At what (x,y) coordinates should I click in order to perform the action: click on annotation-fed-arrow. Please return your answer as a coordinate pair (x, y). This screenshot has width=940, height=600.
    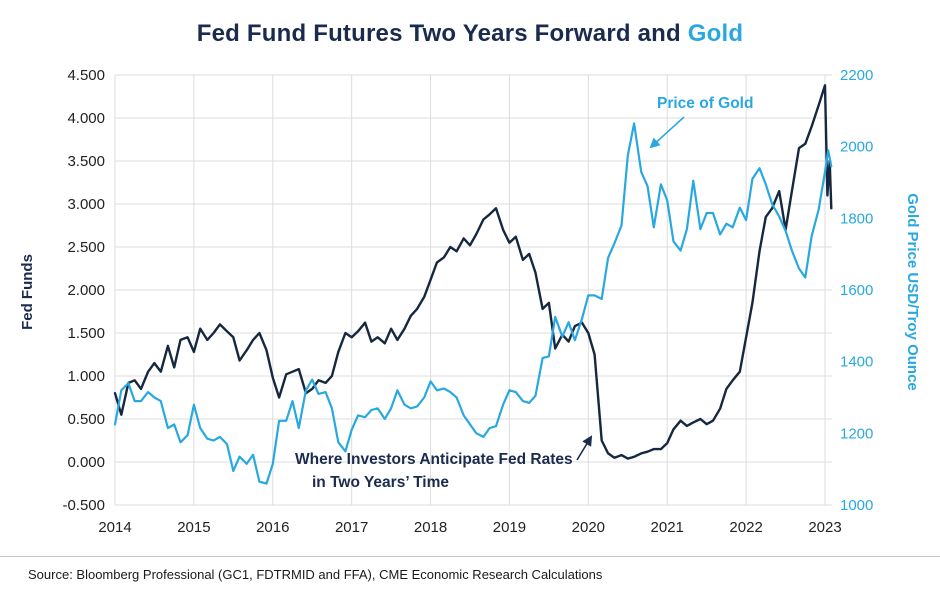
    Looking at the image, I should click on (584, 448).